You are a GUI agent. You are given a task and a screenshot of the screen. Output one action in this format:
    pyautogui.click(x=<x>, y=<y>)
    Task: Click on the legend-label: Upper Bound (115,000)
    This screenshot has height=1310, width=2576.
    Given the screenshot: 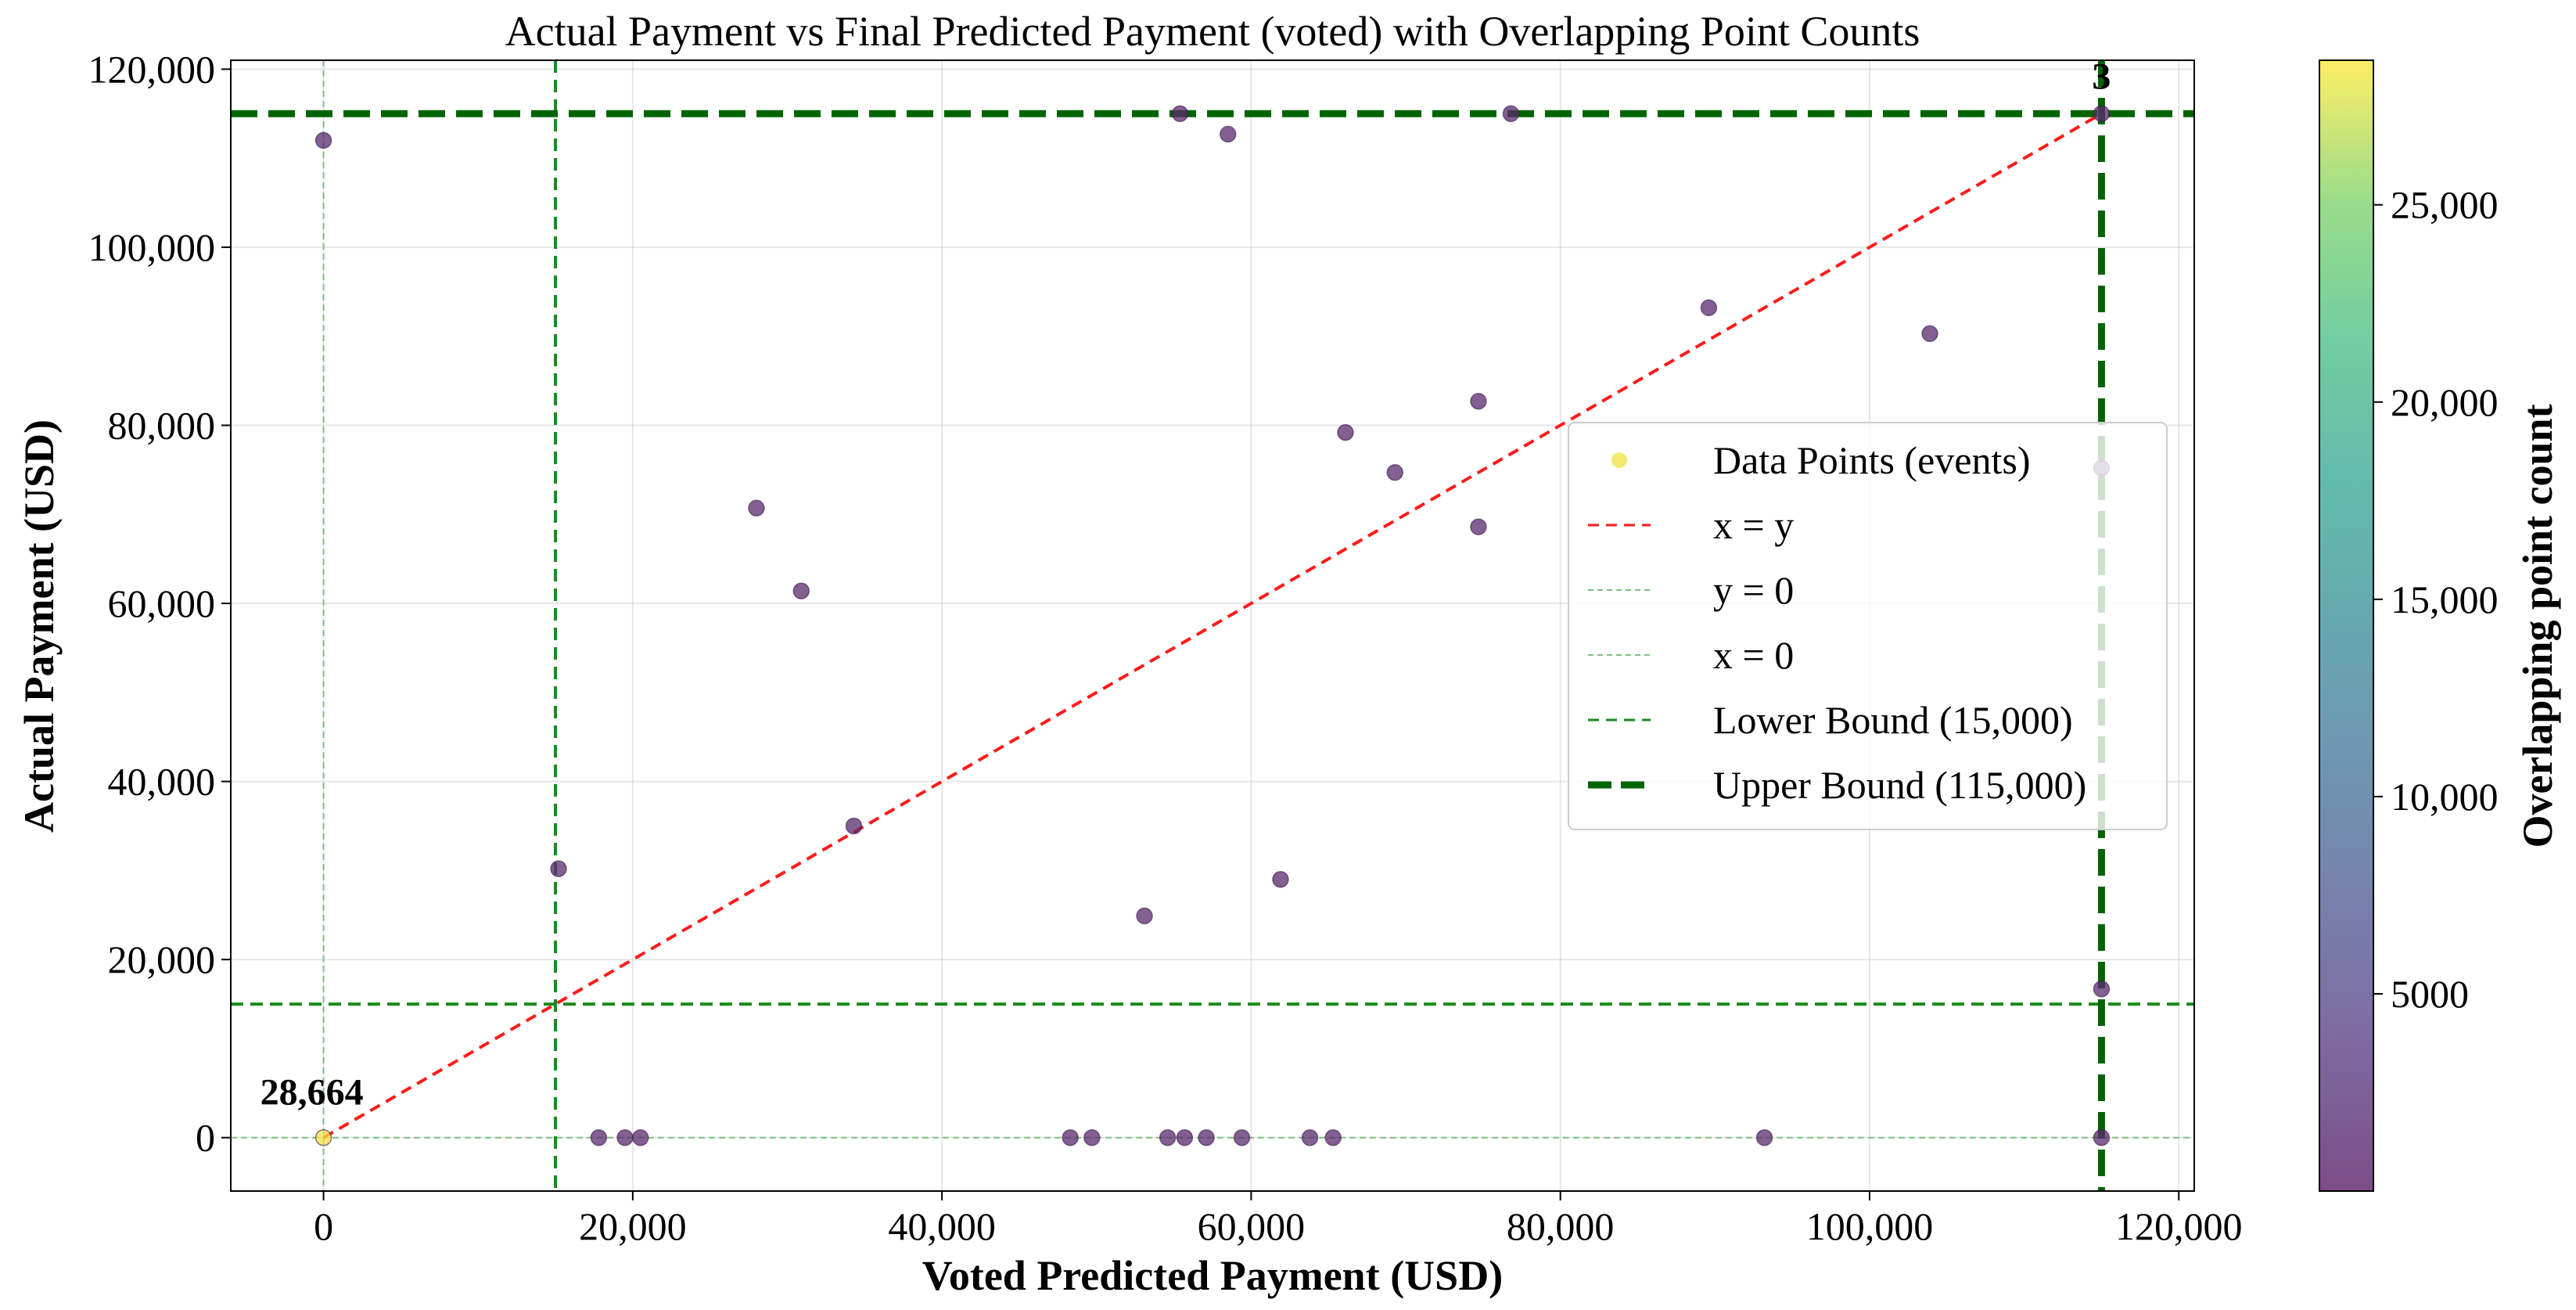 What is the action you would take?
    pyautogui.click(x=1900, y=785)
    